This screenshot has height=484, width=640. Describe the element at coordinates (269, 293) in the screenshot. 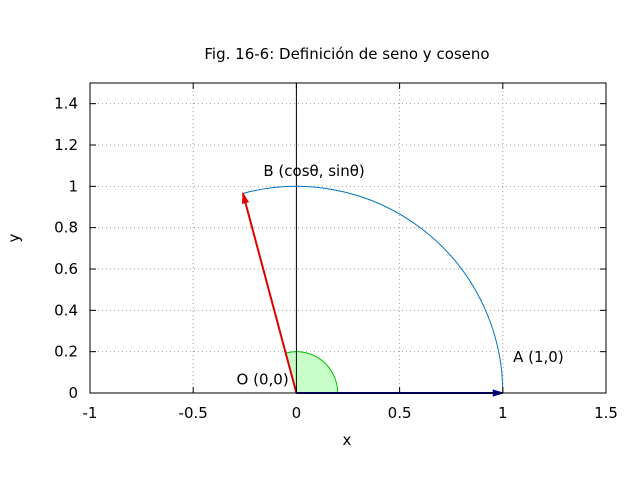

I see `vector-line` at that location.